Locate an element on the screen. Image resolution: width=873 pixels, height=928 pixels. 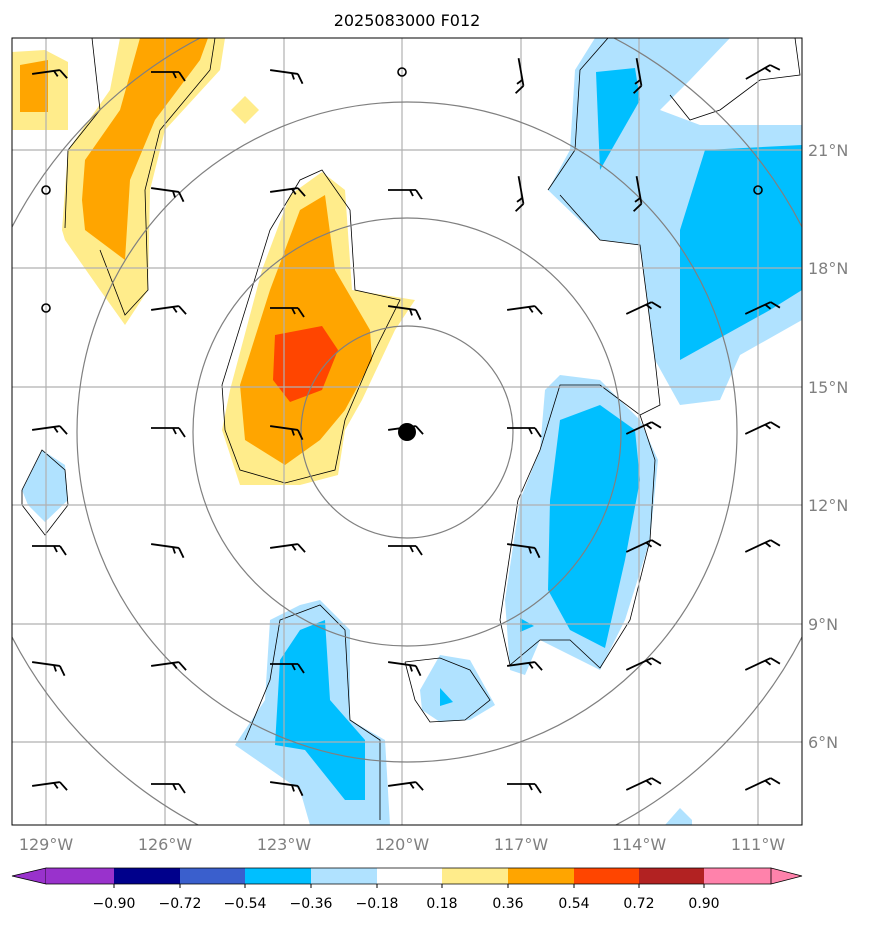
colorbar-extend-high is located at coordinates (786, 876).